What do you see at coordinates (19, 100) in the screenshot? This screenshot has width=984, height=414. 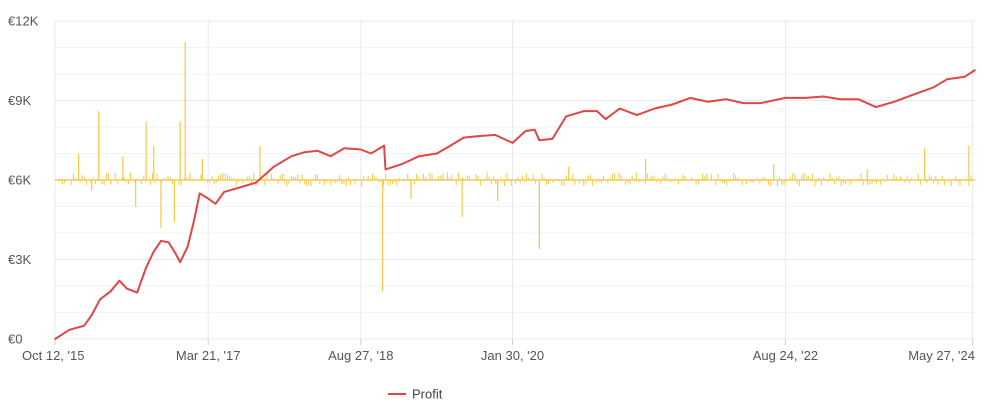 I see `y-tick-label: €9K` at bounding box center [19, 100].